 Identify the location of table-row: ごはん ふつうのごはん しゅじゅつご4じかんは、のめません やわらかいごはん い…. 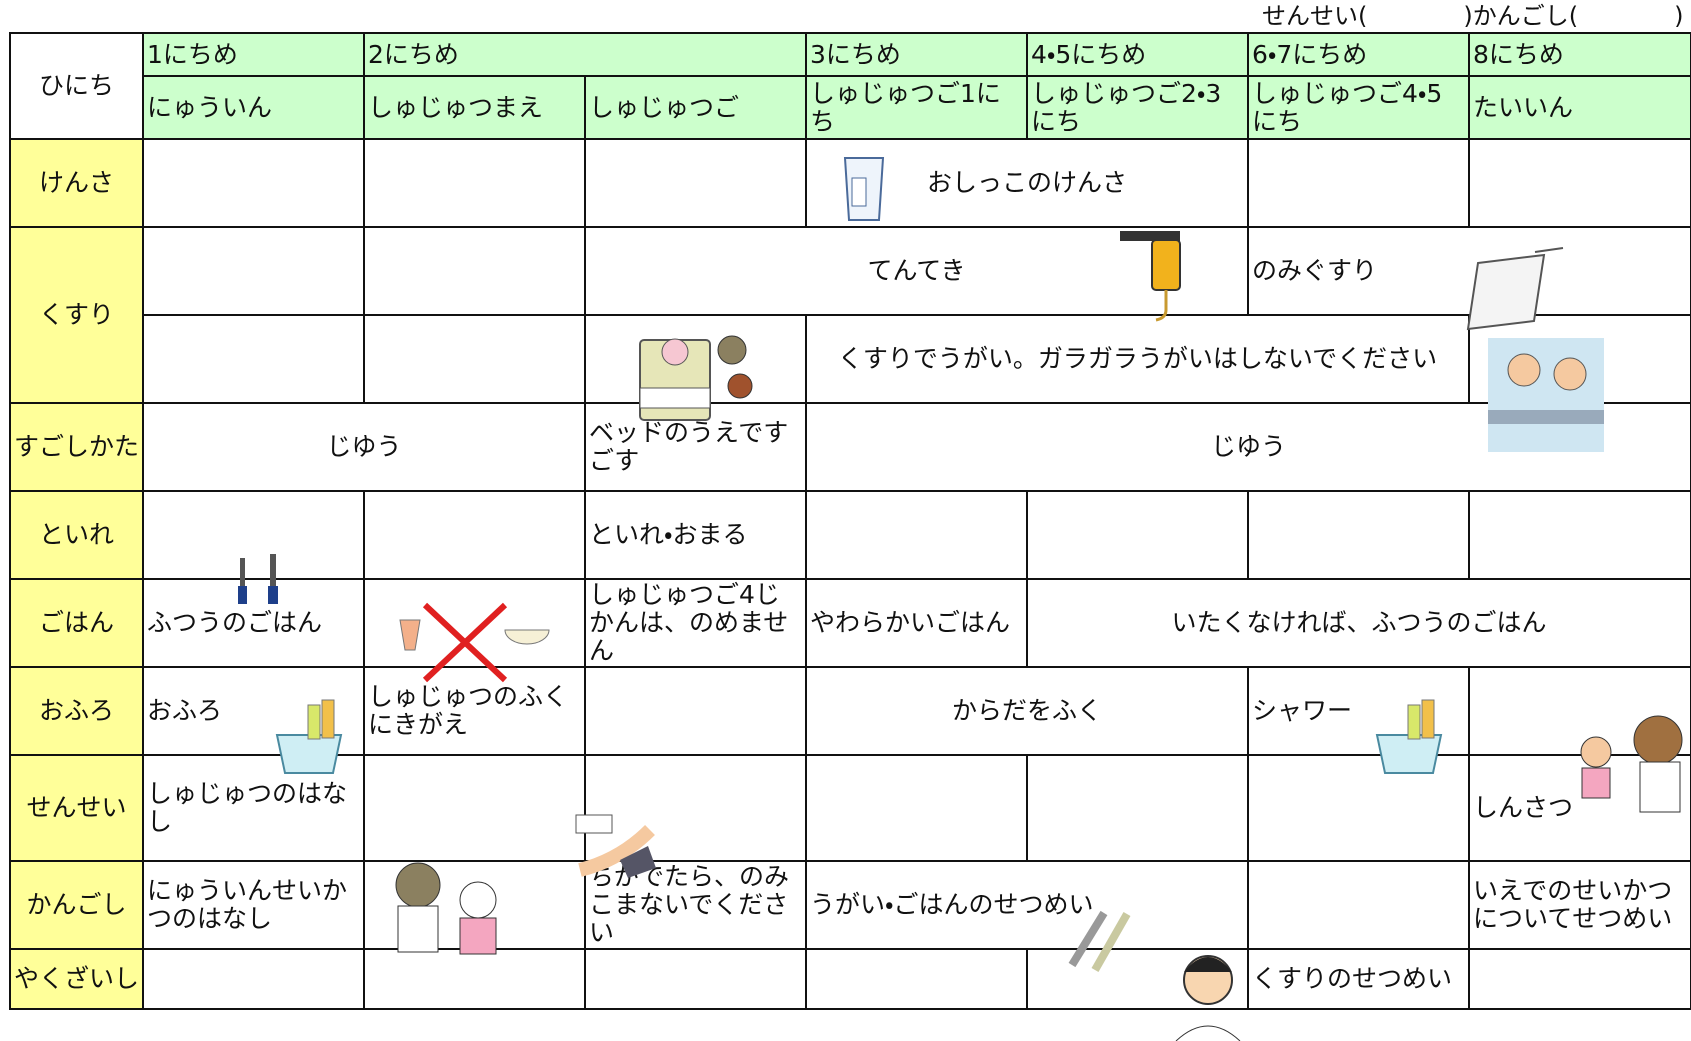
(850, 623).